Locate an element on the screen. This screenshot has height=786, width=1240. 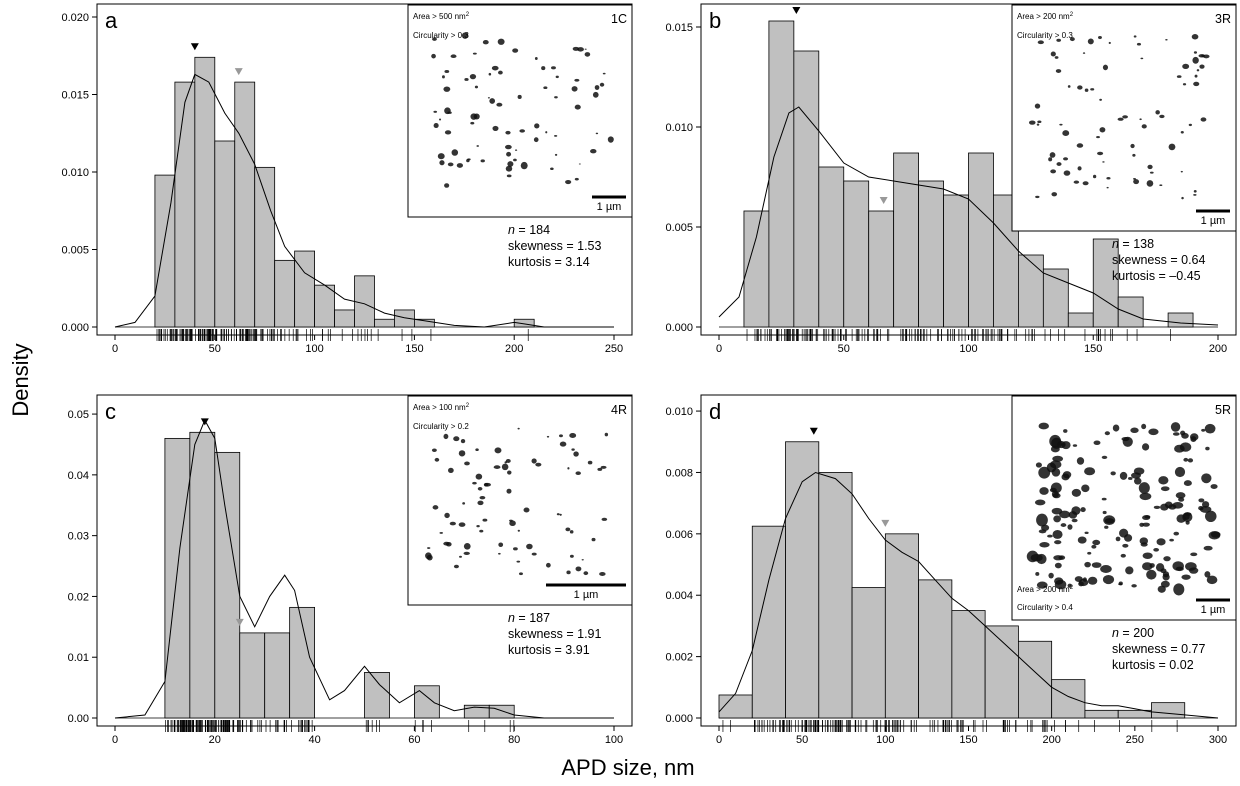
stat-skewness: skewness = 0.64 is located at coordinates (1159, 260).